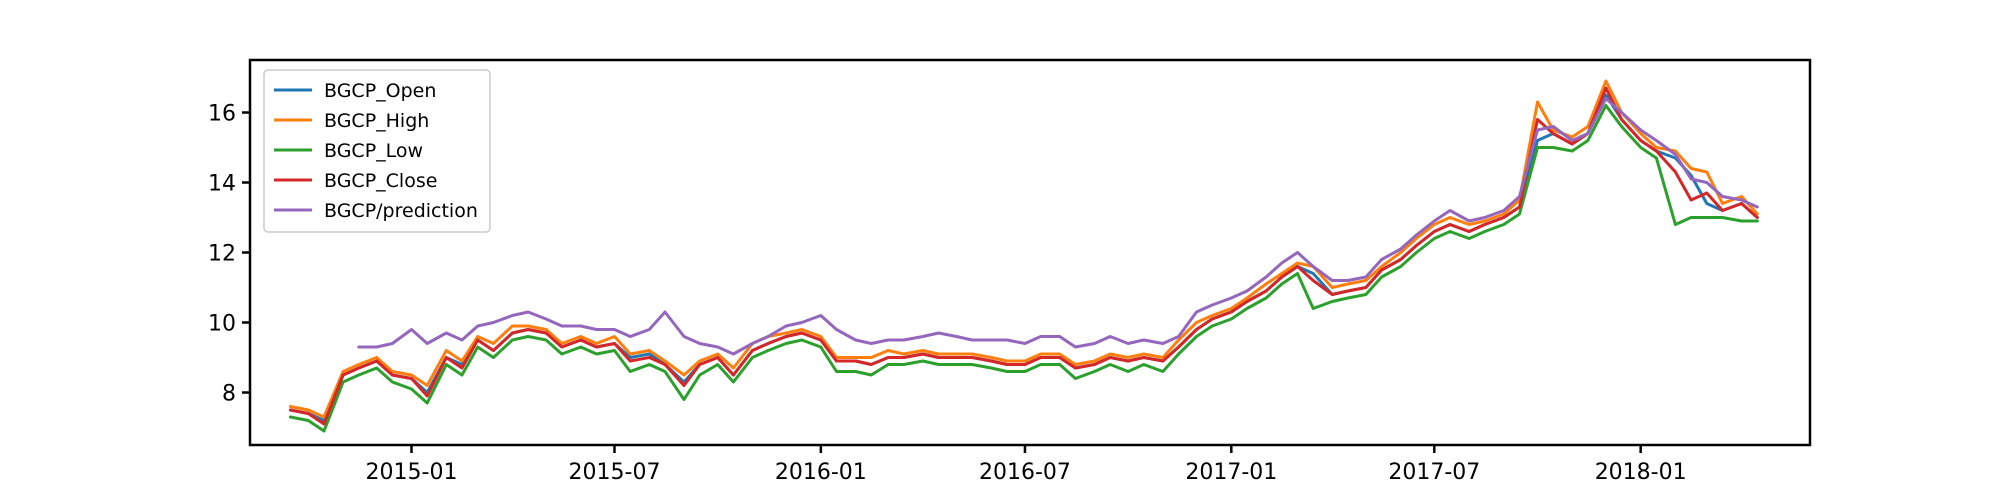 Image resolution: width=2000 pixels, height=500 pixels. I want to click on legend-label: BGCP_Open, so click(380, 91).